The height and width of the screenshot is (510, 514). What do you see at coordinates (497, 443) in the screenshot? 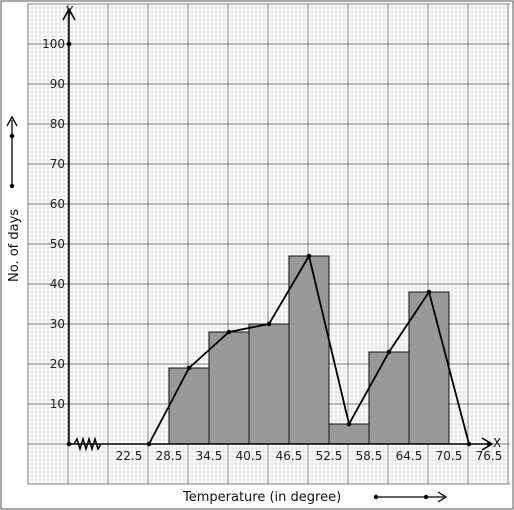
I see `x-axis-letter: X` at bounding box center [497, 443].